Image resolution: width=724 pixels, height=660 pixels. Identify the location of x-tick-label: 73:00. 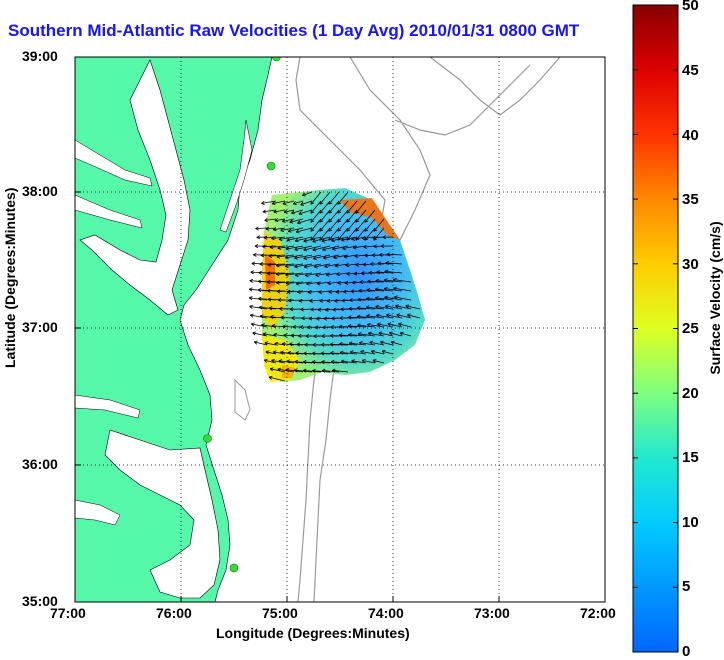
(492, 613).